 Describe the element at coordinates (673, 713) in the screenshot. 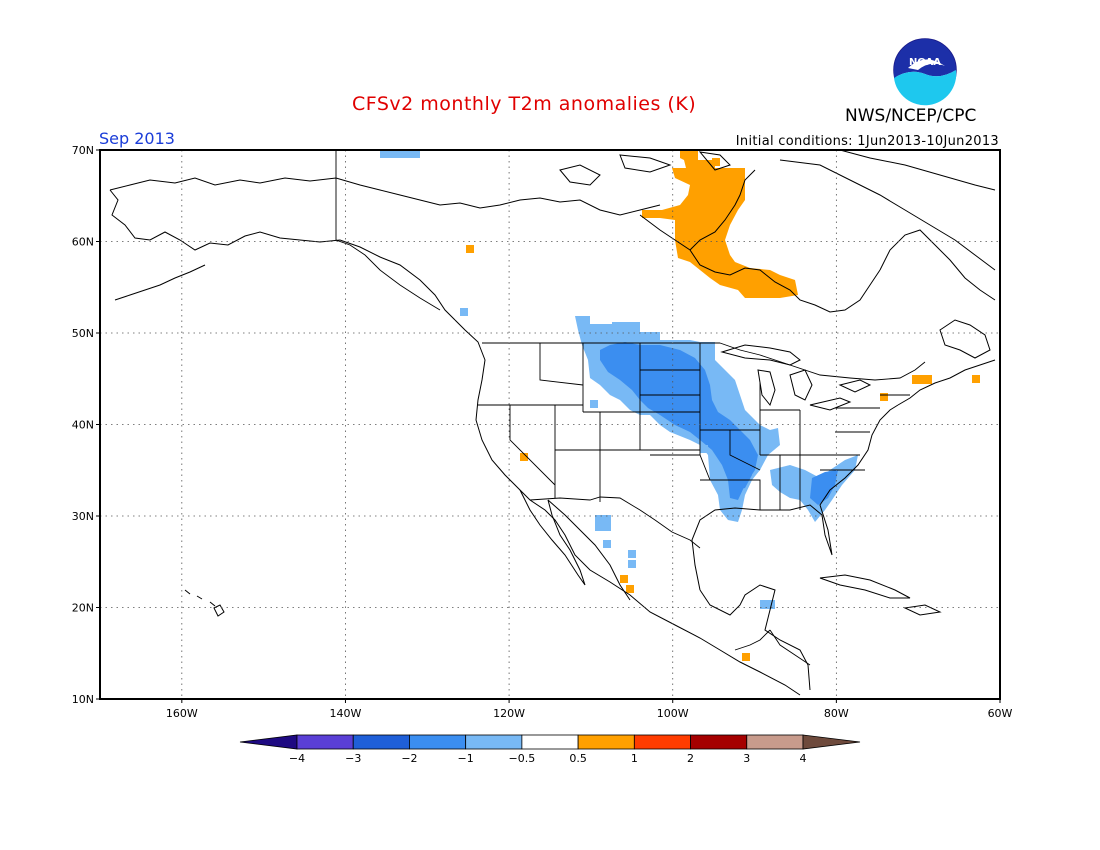

I see `lon-tick-label: 100W` at that location.